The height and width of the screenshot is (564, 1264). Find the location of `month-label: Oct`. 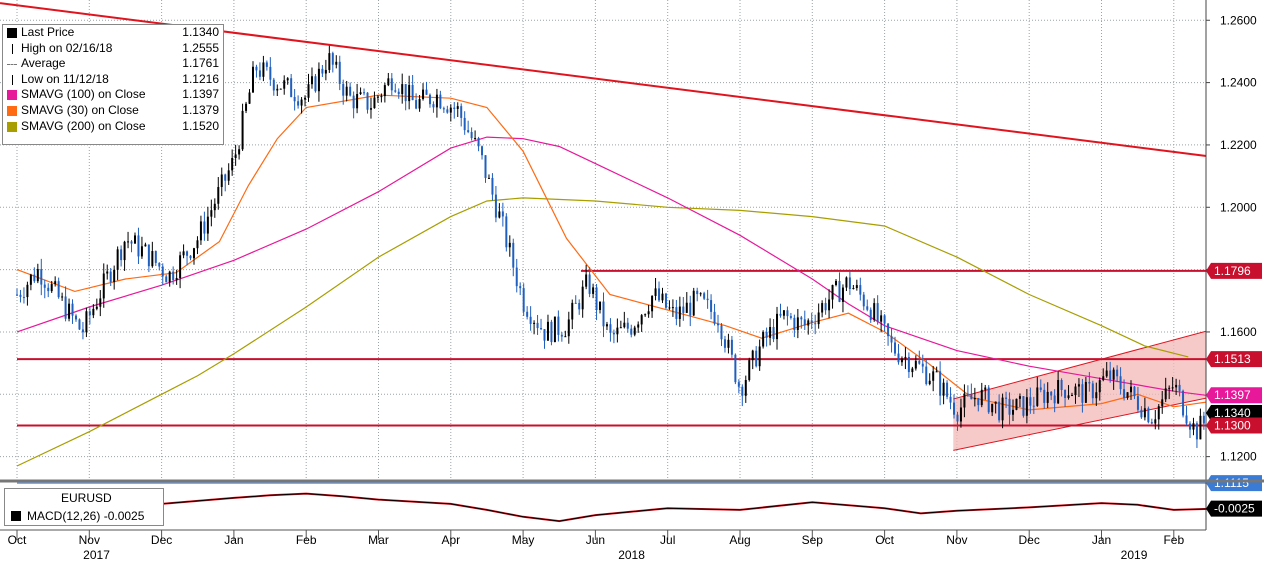

month-label: Oct is located at coordinates (17, 540).